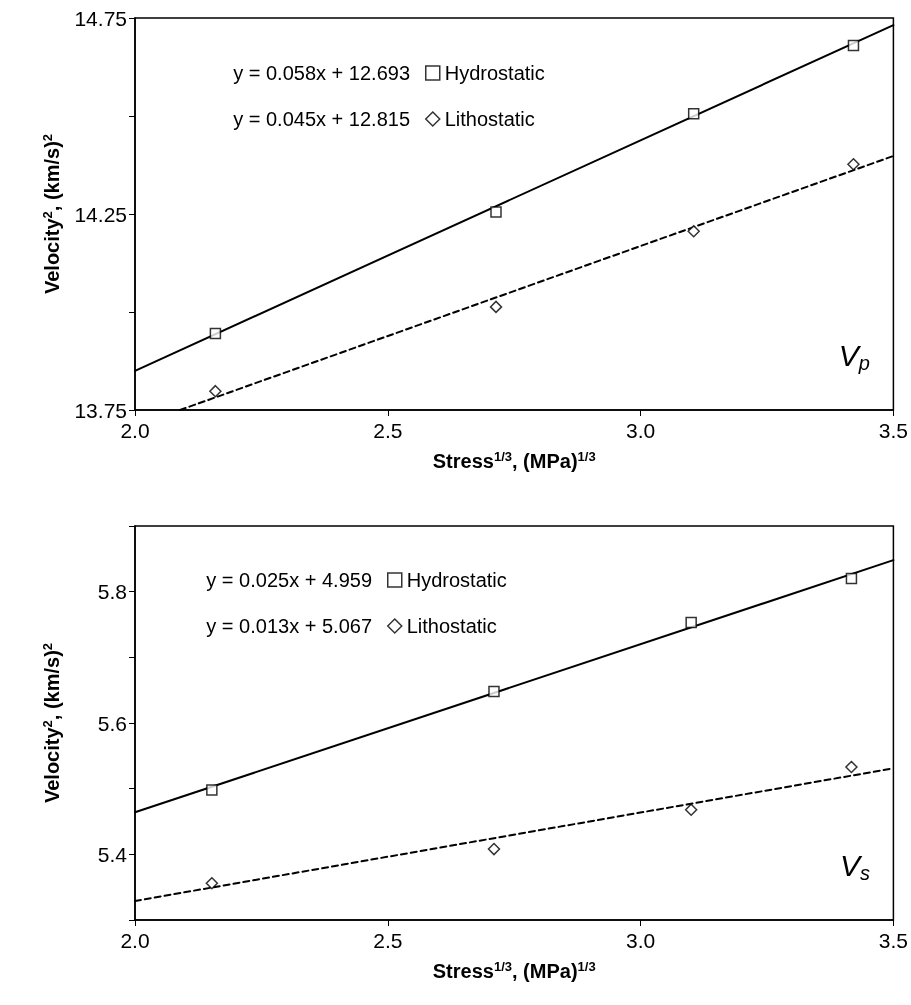  Describe the element at coordinates (112, 723) in the screenshot. I see `y-tick-label: 5.6` at that location.